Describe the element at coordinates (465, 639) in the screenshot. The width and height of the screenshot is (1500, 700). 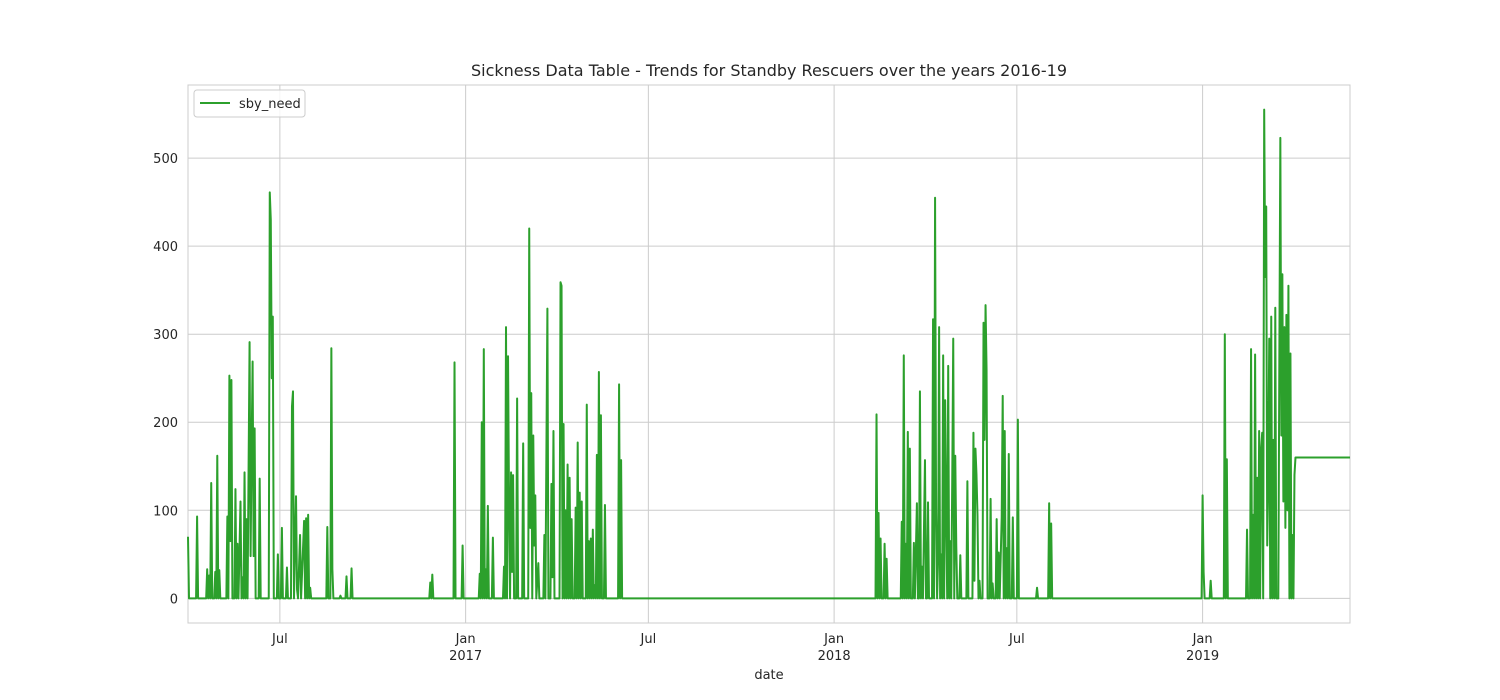
I see `x-tick-label-1: Jan` at that location.